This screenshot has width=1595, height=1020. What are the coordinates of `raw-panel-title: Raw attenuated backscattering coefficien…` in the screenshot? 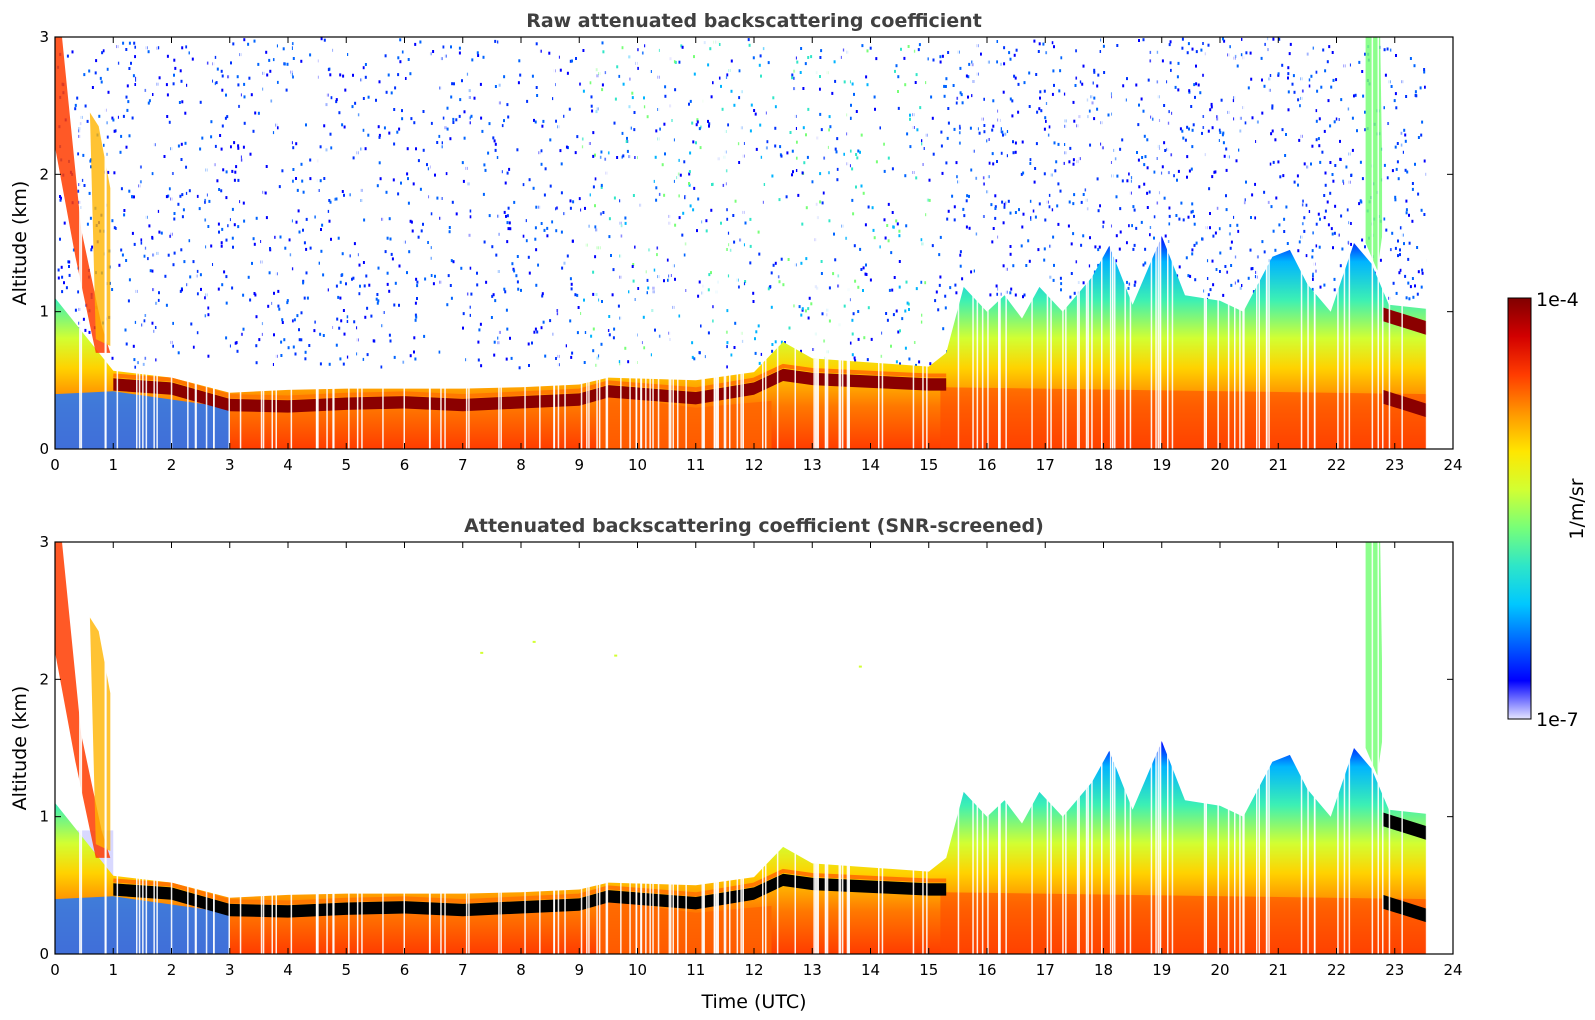 It's located at (754, 21).